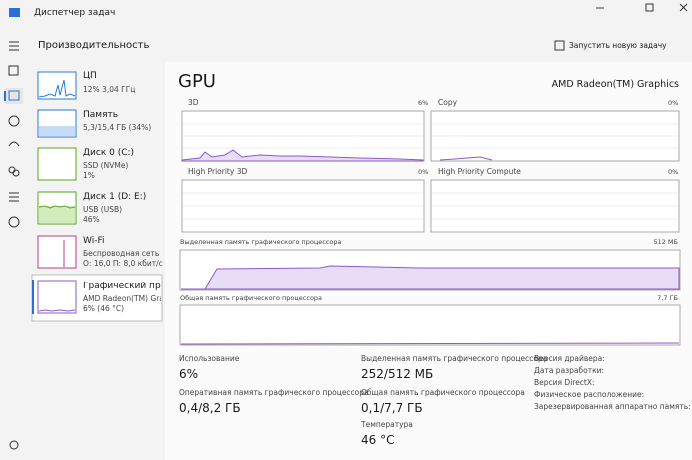 The height and width of the screenshot is (460, 692). What do you see at coordinates (218, 171) in the screenshot?
I see `engine-name: High Priority 3D` at bounding box center [218, 171].